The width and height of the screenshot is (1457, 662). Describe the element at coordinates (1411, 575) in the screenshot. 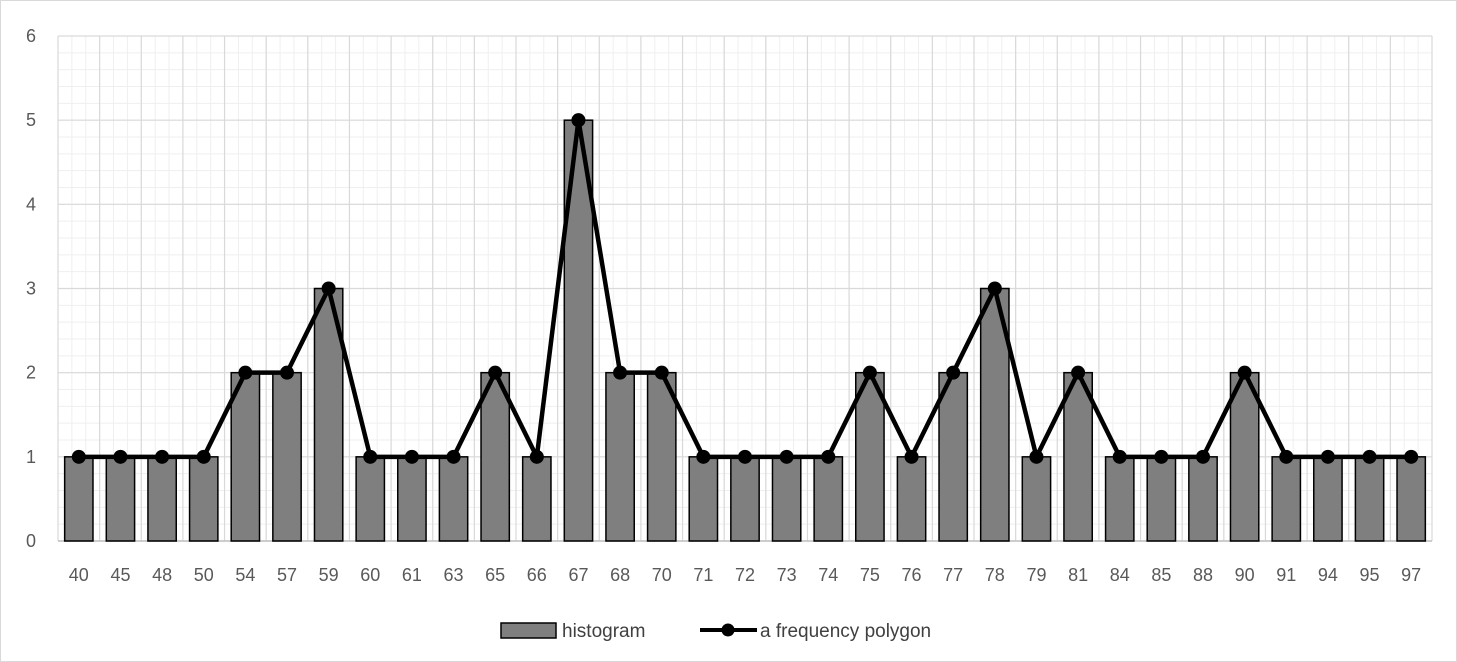

I see `x-tick-label: 97` at that location.